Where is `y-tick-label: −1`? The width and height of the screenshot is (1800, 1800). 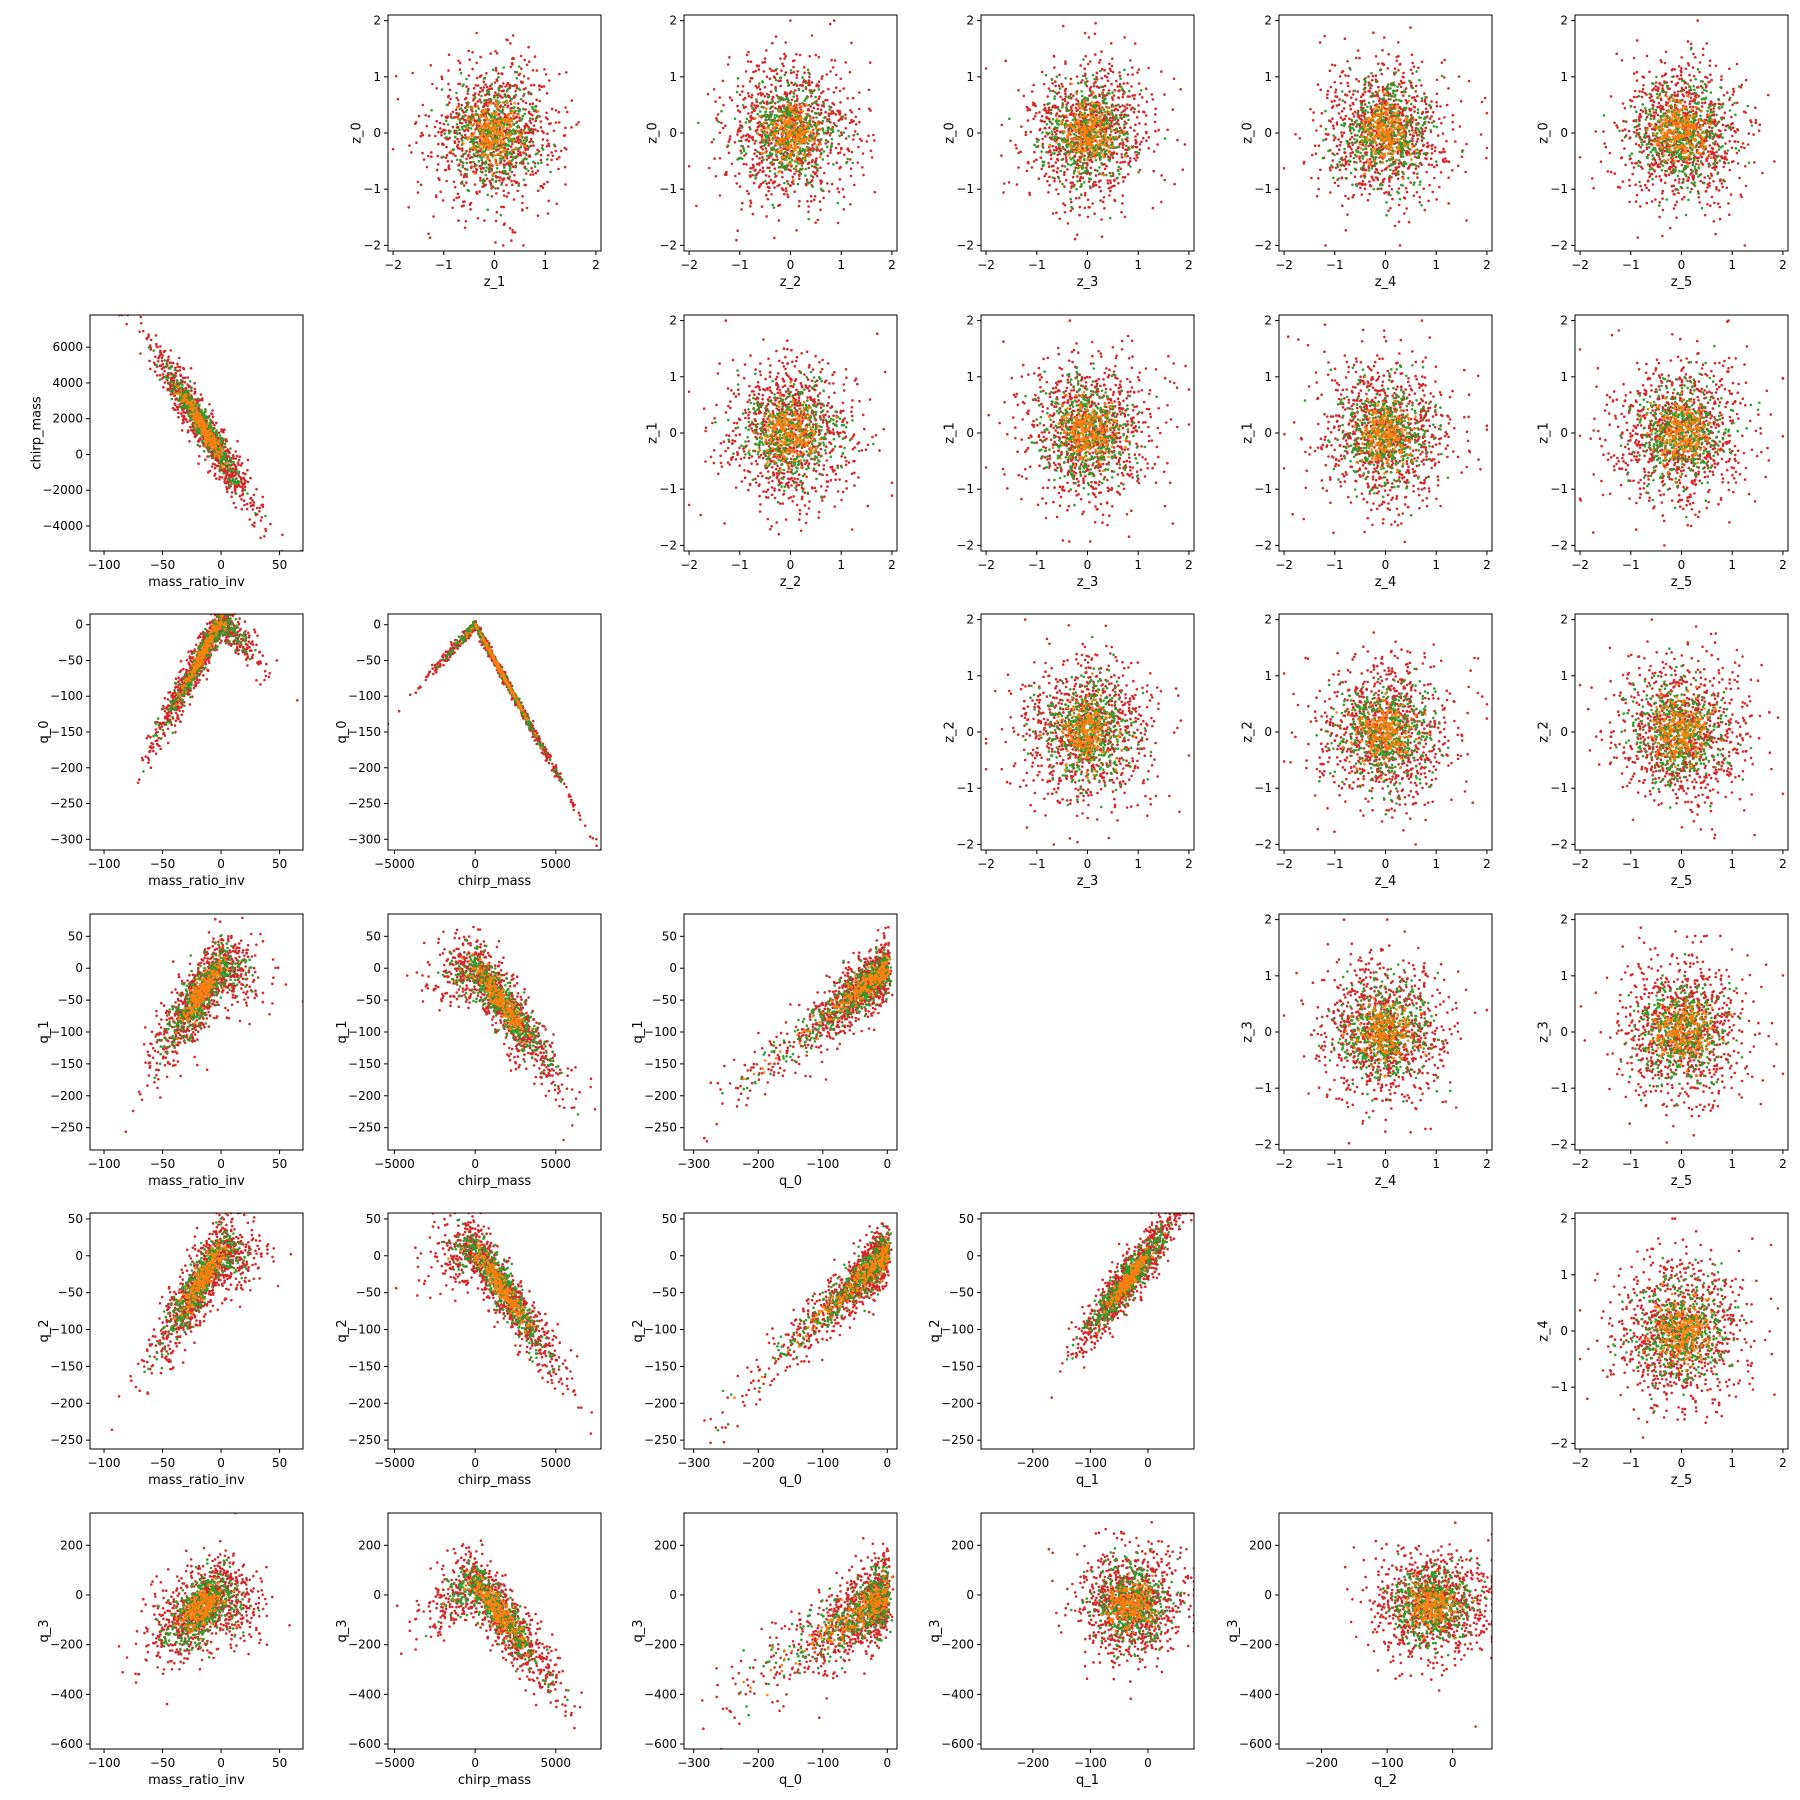 y-tick-label: −1 is located at coordinates (965, 189).